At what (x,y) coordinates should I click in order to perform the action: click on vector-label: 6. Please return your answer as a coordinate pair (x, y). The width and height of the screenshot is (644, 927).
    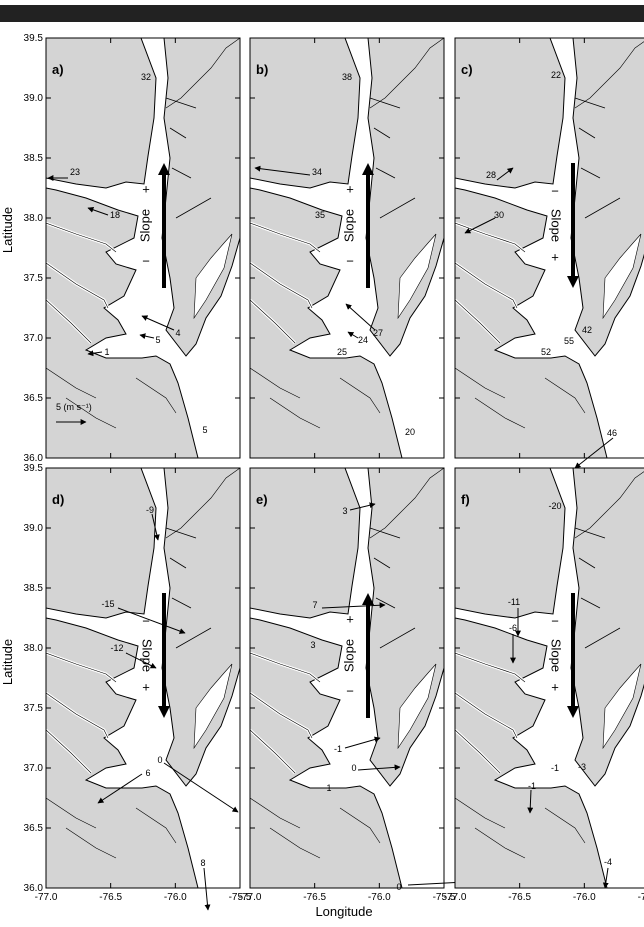
    Looking at the image, I should click on (147, 773).